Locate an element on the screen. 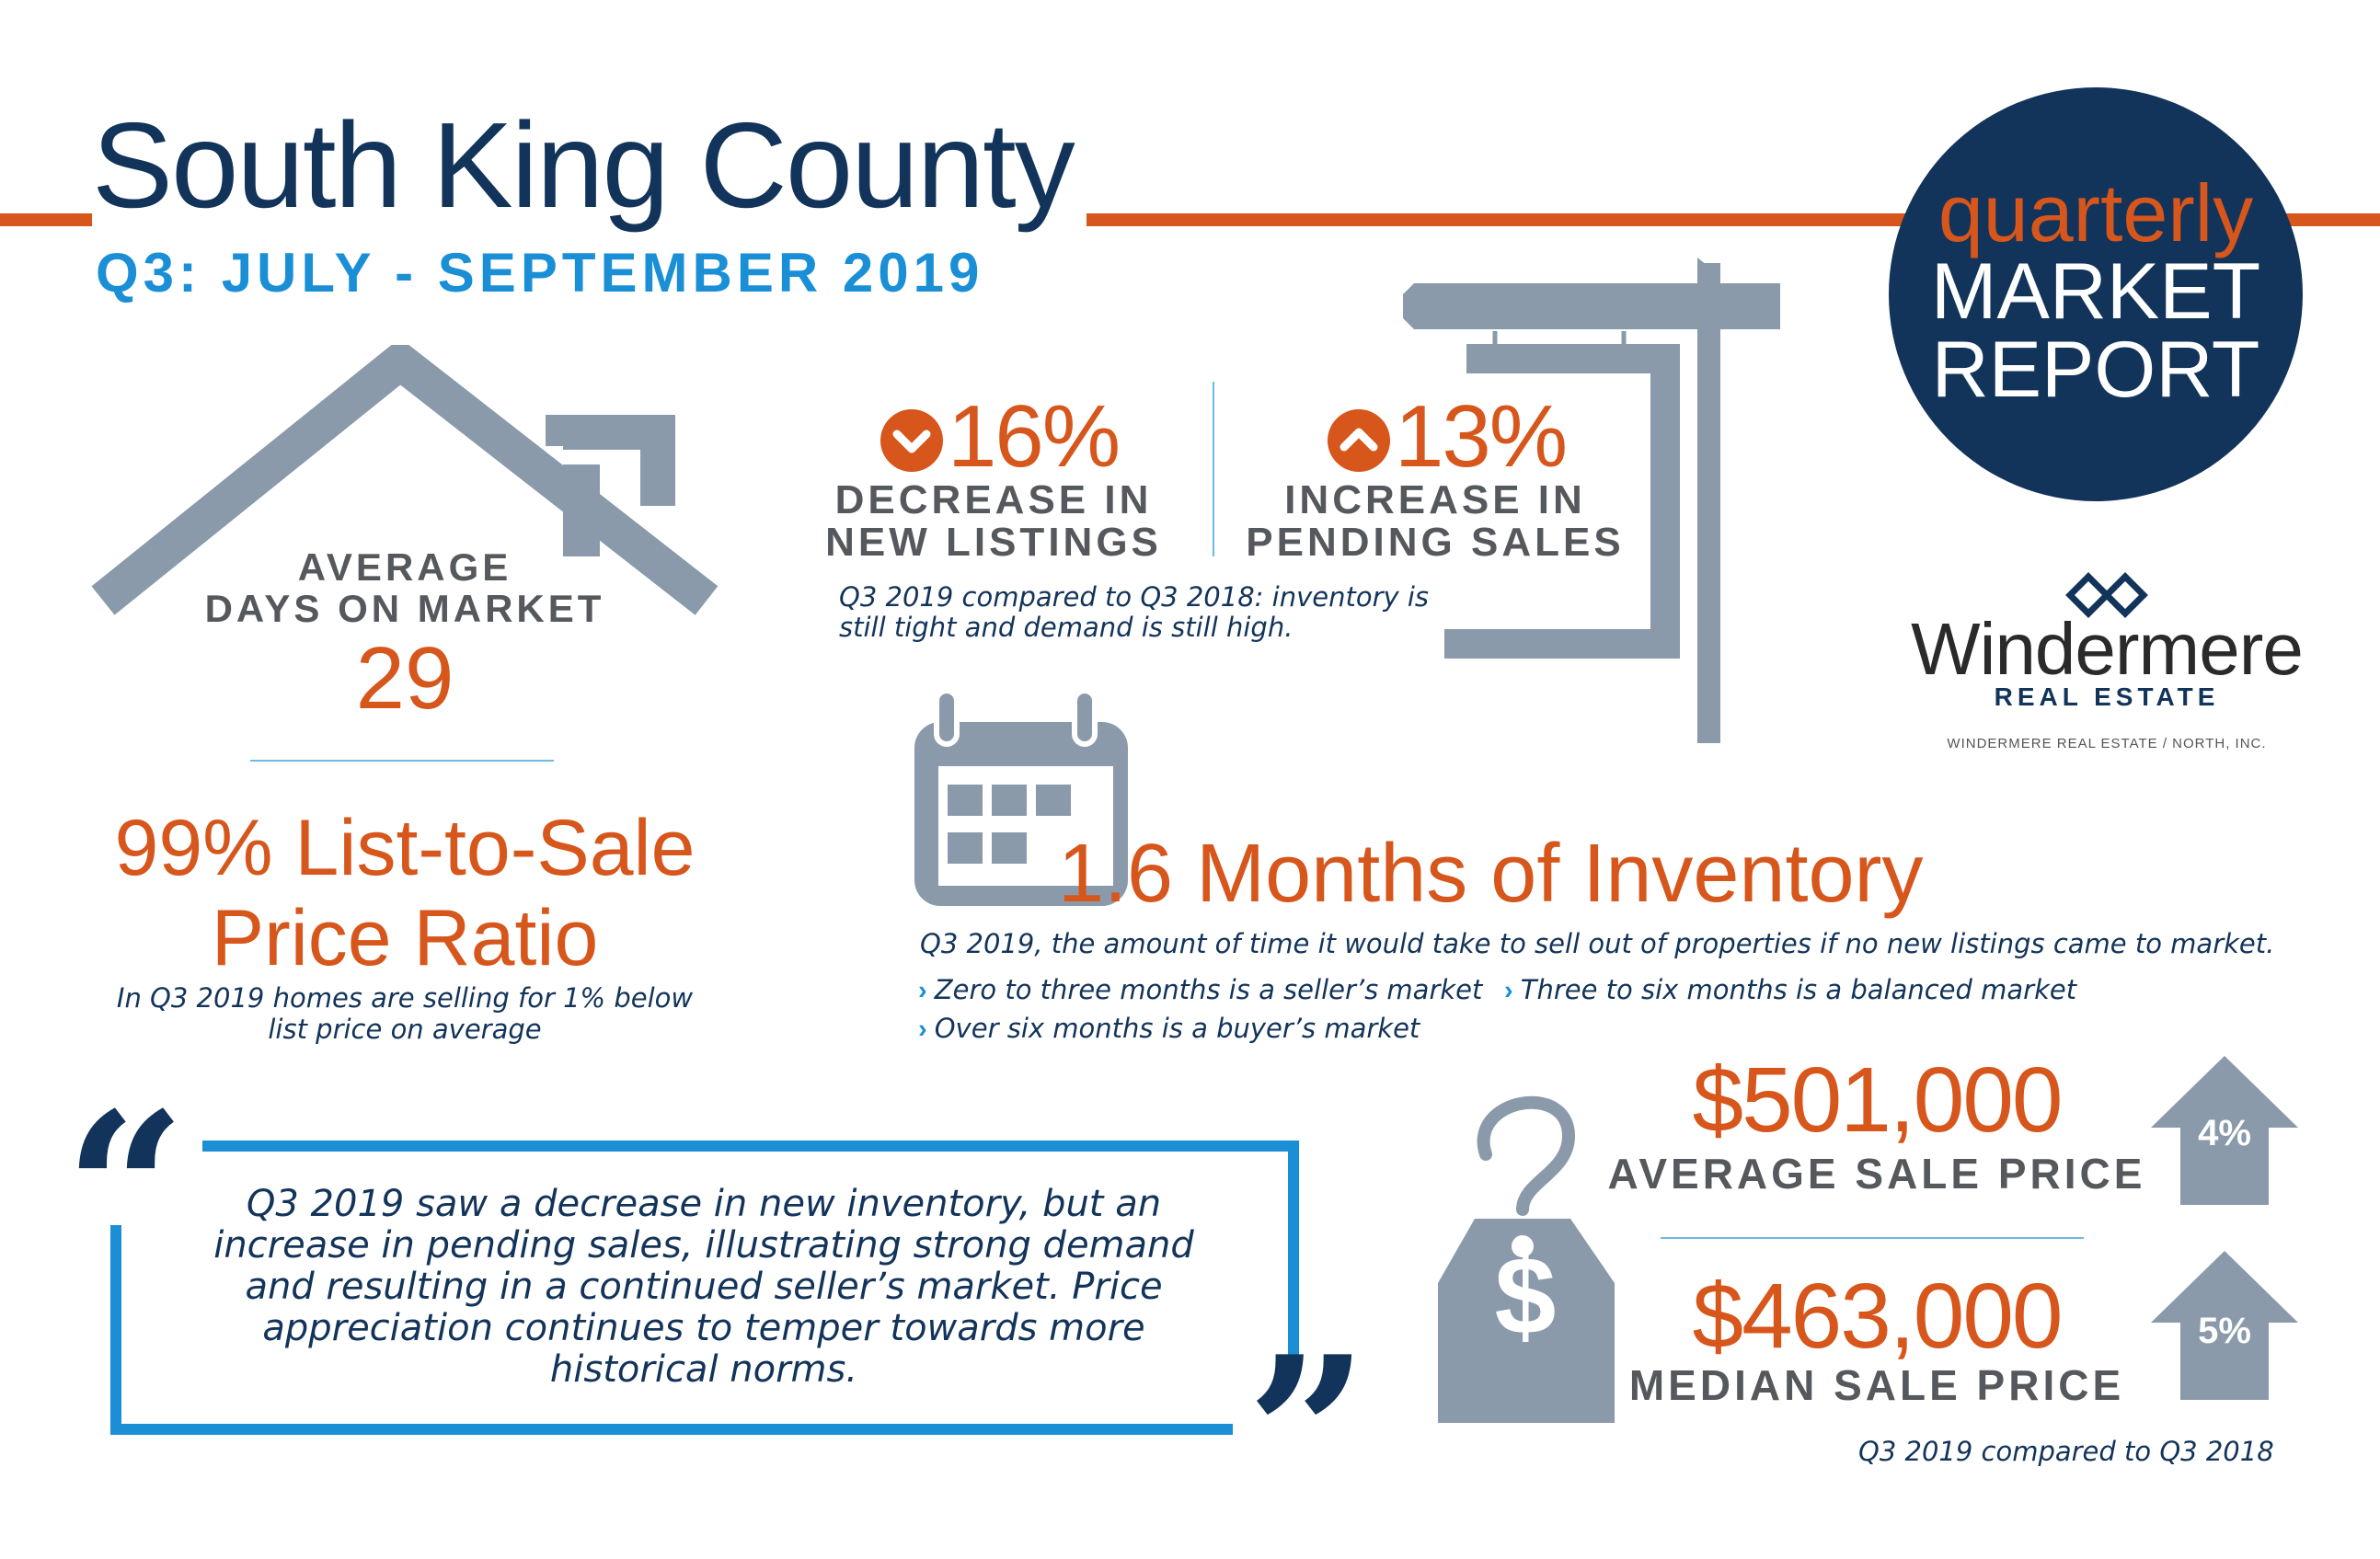 This screenshot has width=2380, height=1559. brand-tagline: REAL ESTATE is located at coordinates (2107, 696).